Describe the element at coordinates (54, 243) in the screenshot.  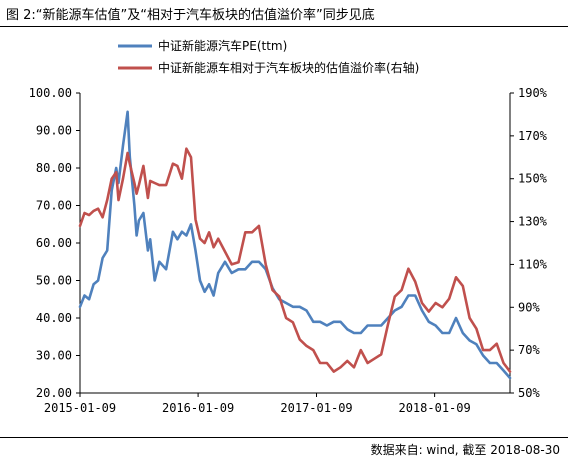
I see `y-left-tick-label: 60.00` at that location.